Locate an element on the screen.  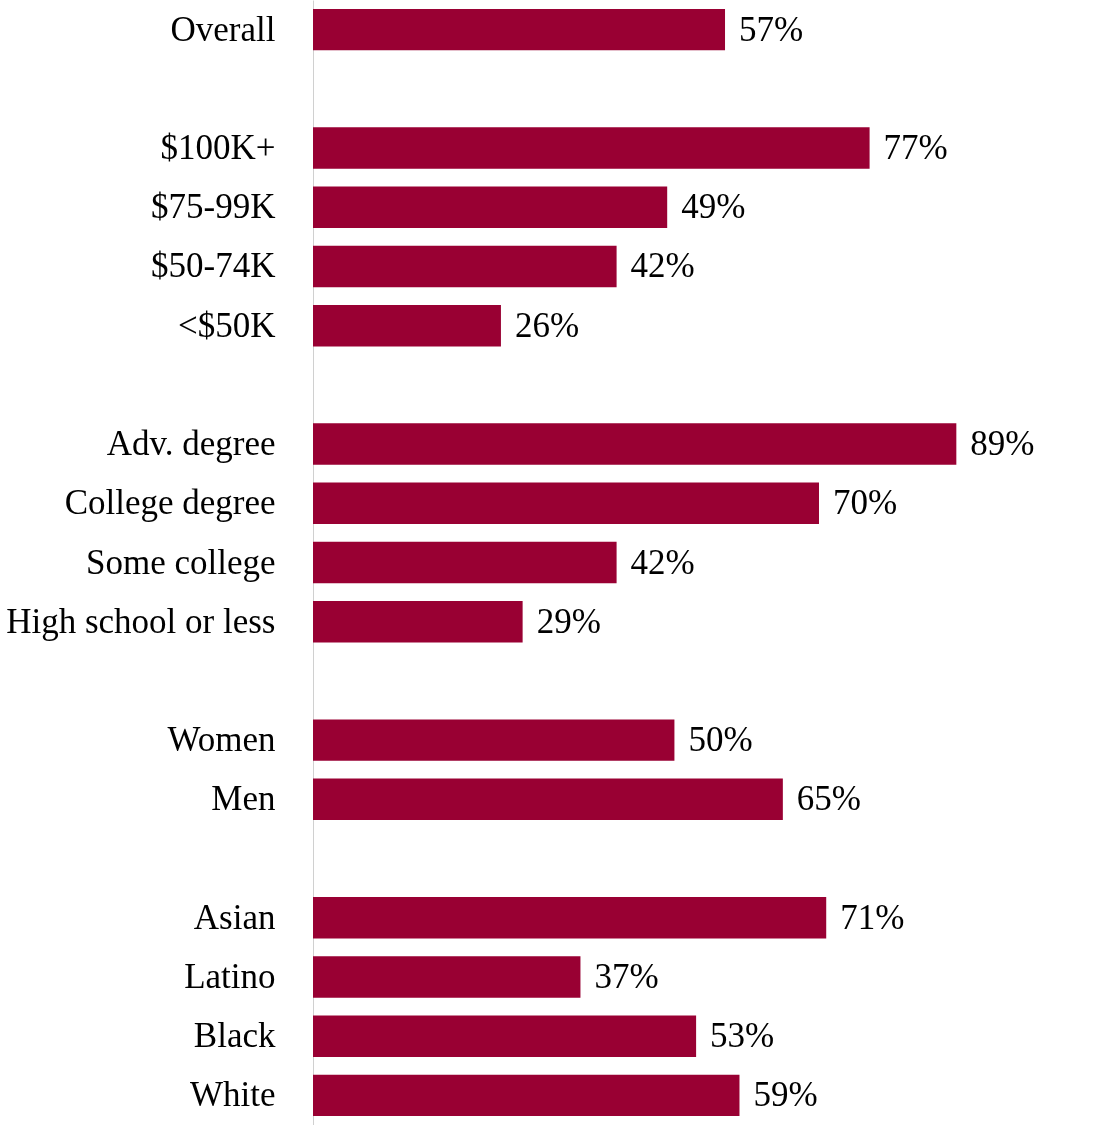
y-tick-label: Asian is located at coordinates (234, 917).